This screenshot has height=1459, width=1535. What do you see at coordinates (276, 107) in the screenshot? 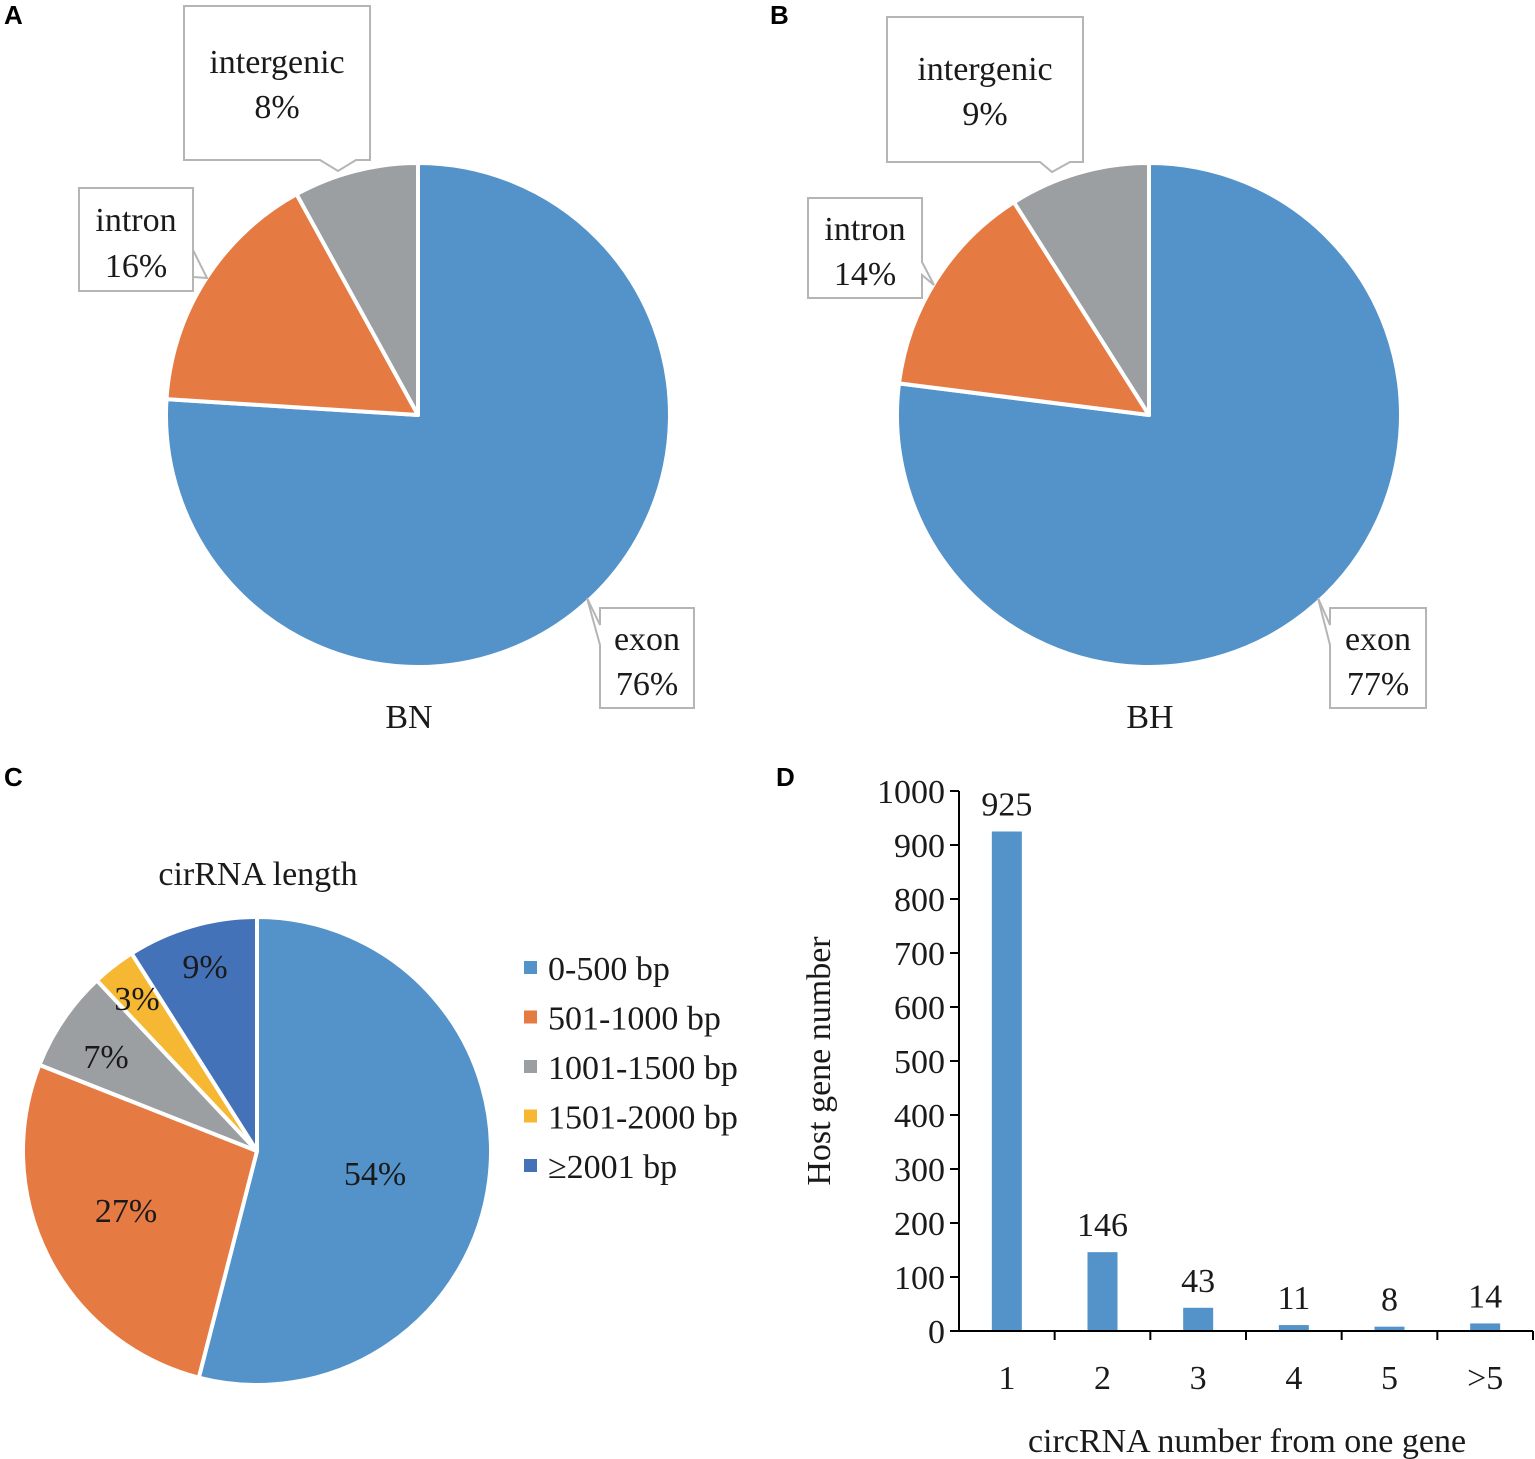
I see `slice-value-label: 8%` at bounding box center [276, 107].